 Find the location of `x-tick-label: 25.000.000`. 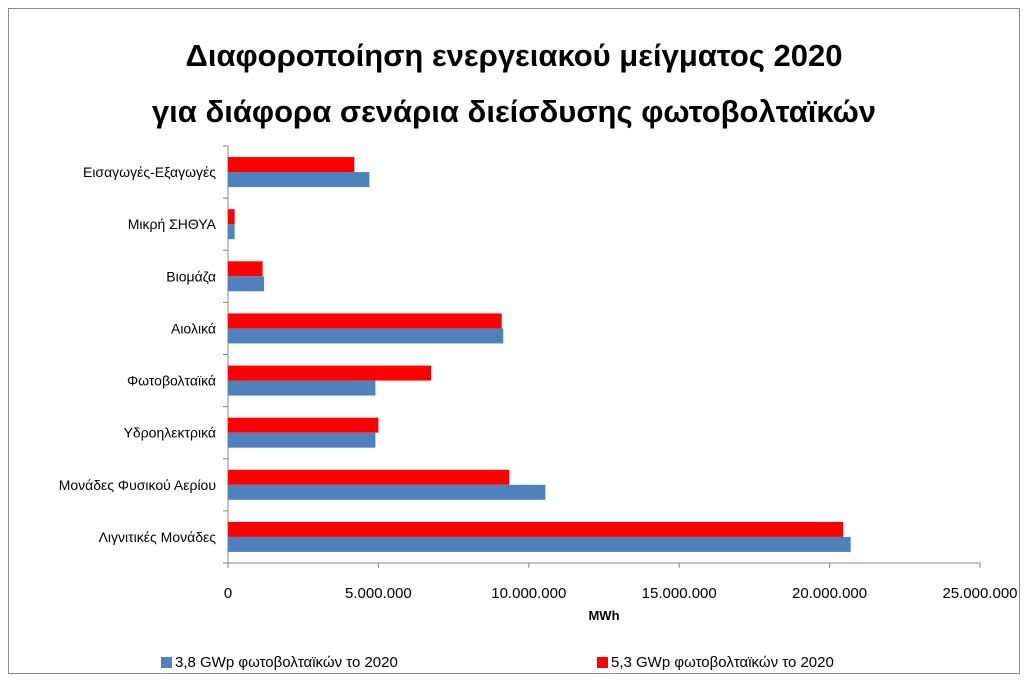

x-tick-label: 25.000.000 is located at coordinates (979, 593).